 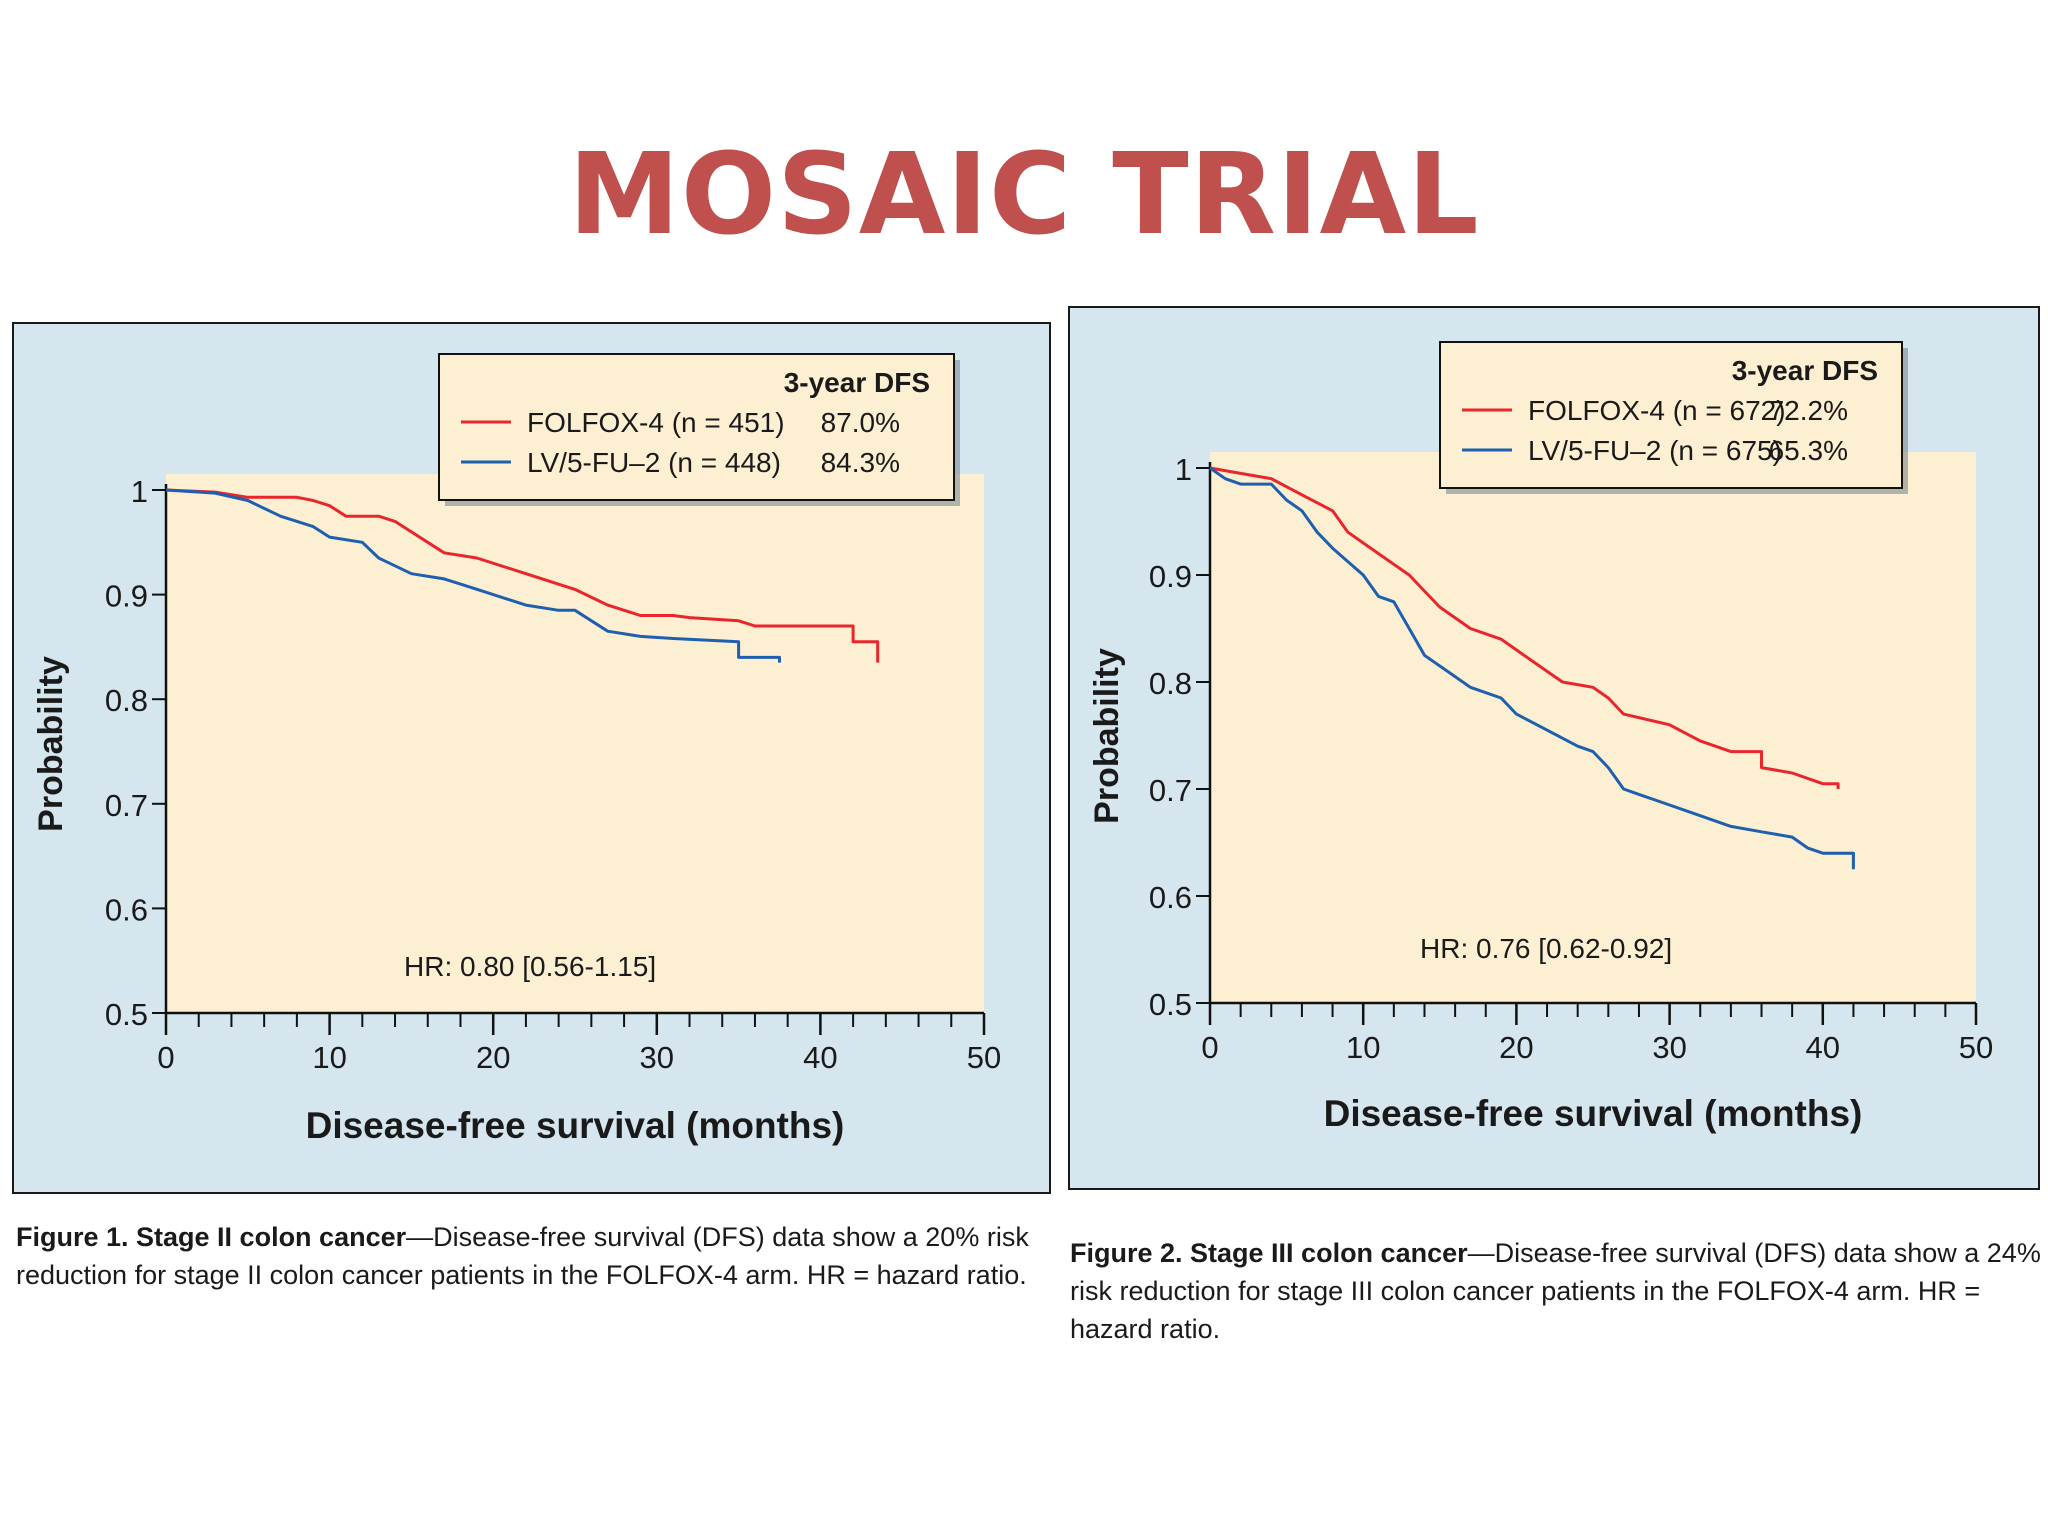 I want to click on chart-1-legend-label: FOLFOX-4 (n = 451), so click(x=656, y=422).